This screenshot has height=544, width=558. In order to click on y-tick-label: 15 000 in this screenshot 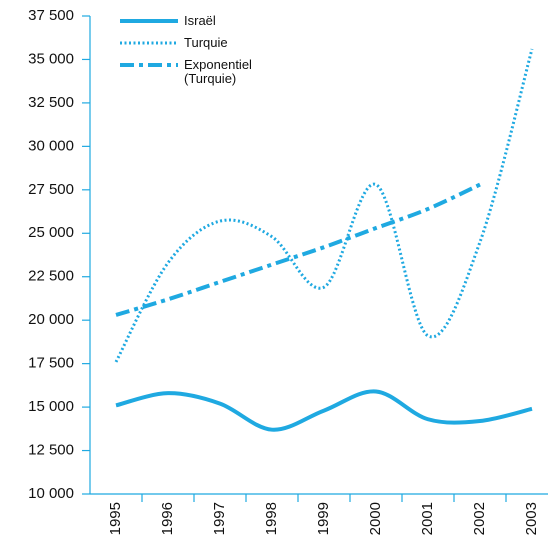, I will do `click(51, 406)`.